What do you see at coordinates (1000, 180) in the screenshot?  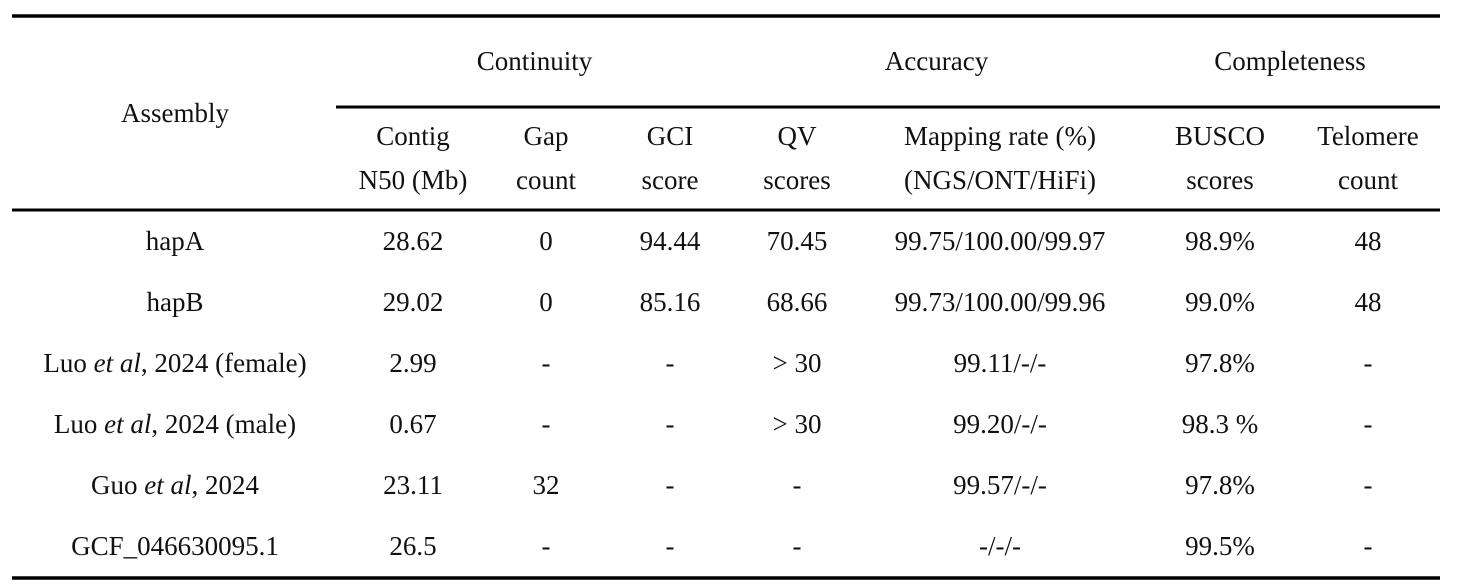 I see `column-header: (NGS/ONT/HiFi)` at bounding box center [1000, 180].